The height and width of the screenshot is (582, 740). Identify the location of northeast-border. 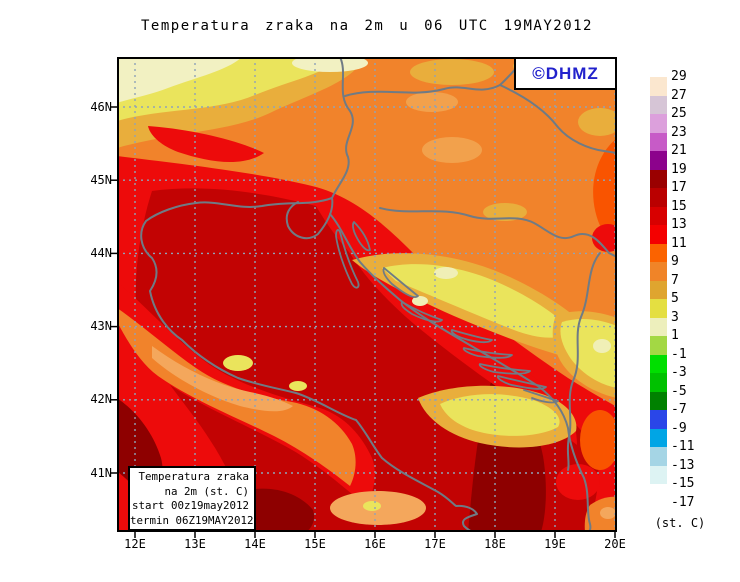
(557, 119).